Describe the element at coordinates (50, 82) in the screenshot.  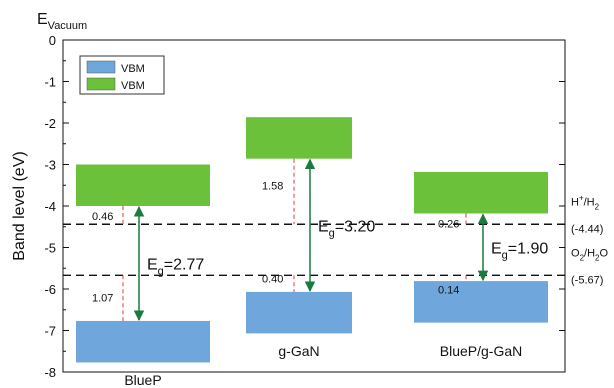
I see `y-tick-label: -1` at that location.